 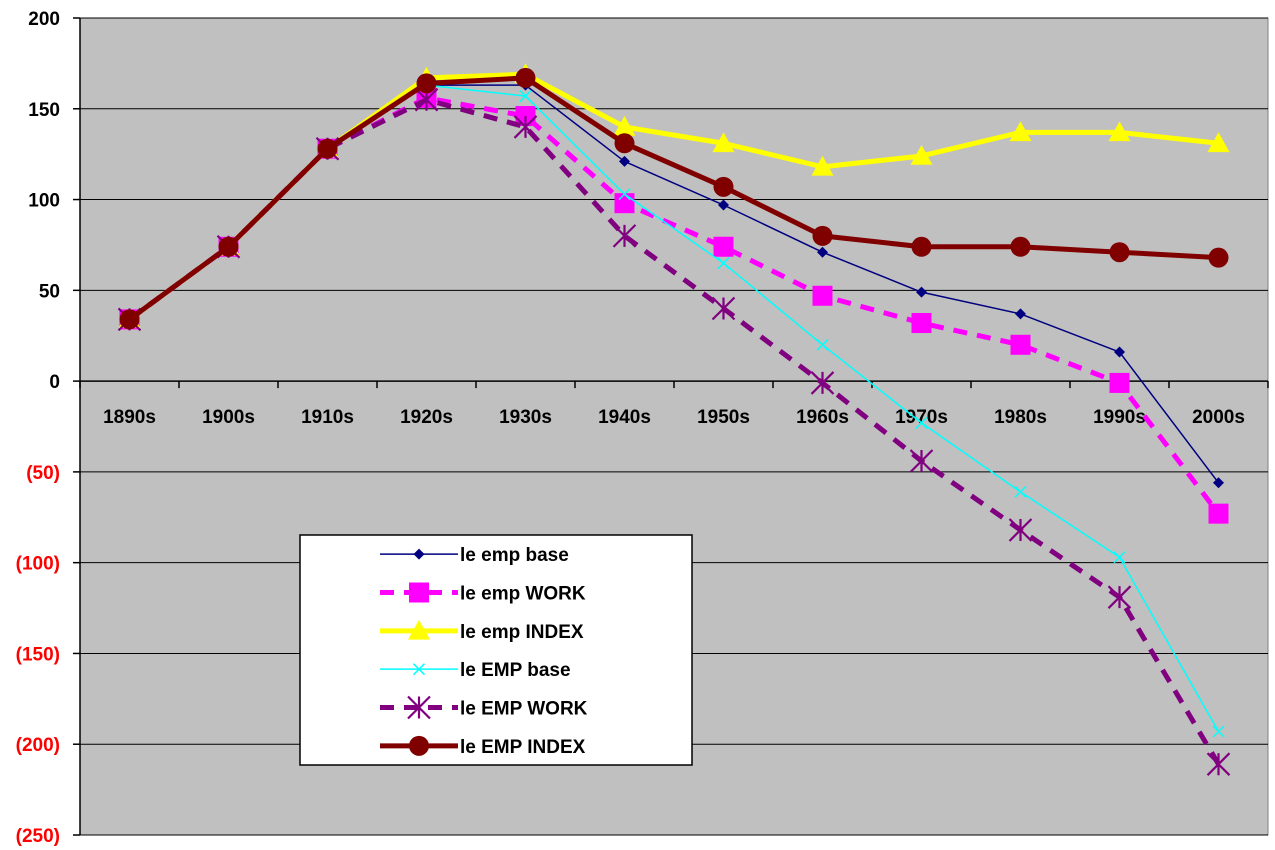 I want to click on y-tick-label: 0, so click(x=54, y=382).